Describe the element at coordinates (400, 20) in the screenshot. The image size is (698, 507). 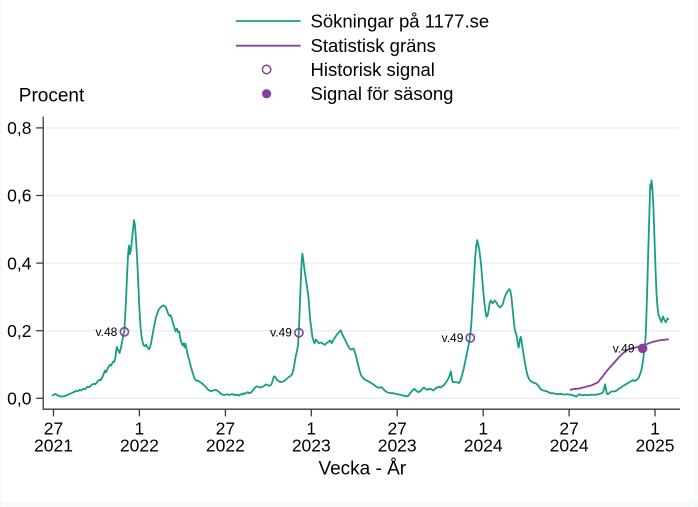
I see `svg-text: Sökningar på 1177.se` at that location.